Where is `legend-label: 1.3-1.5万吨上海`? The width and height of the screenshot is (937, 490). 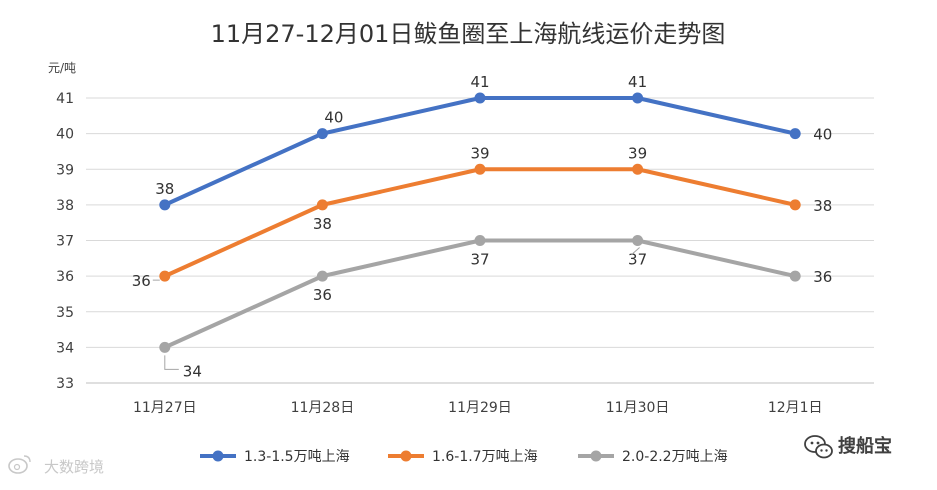
legend-label: 1.3-1.5万吨上海 is located at coordinates (297, 457).